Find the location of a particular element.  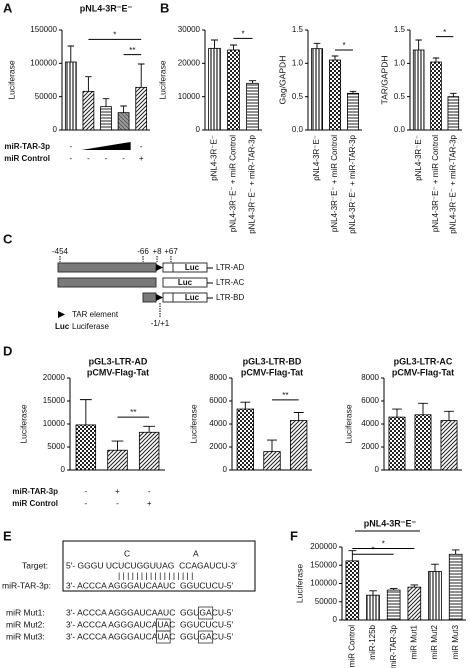

panel-label: A is located at coordinates (8, 7).